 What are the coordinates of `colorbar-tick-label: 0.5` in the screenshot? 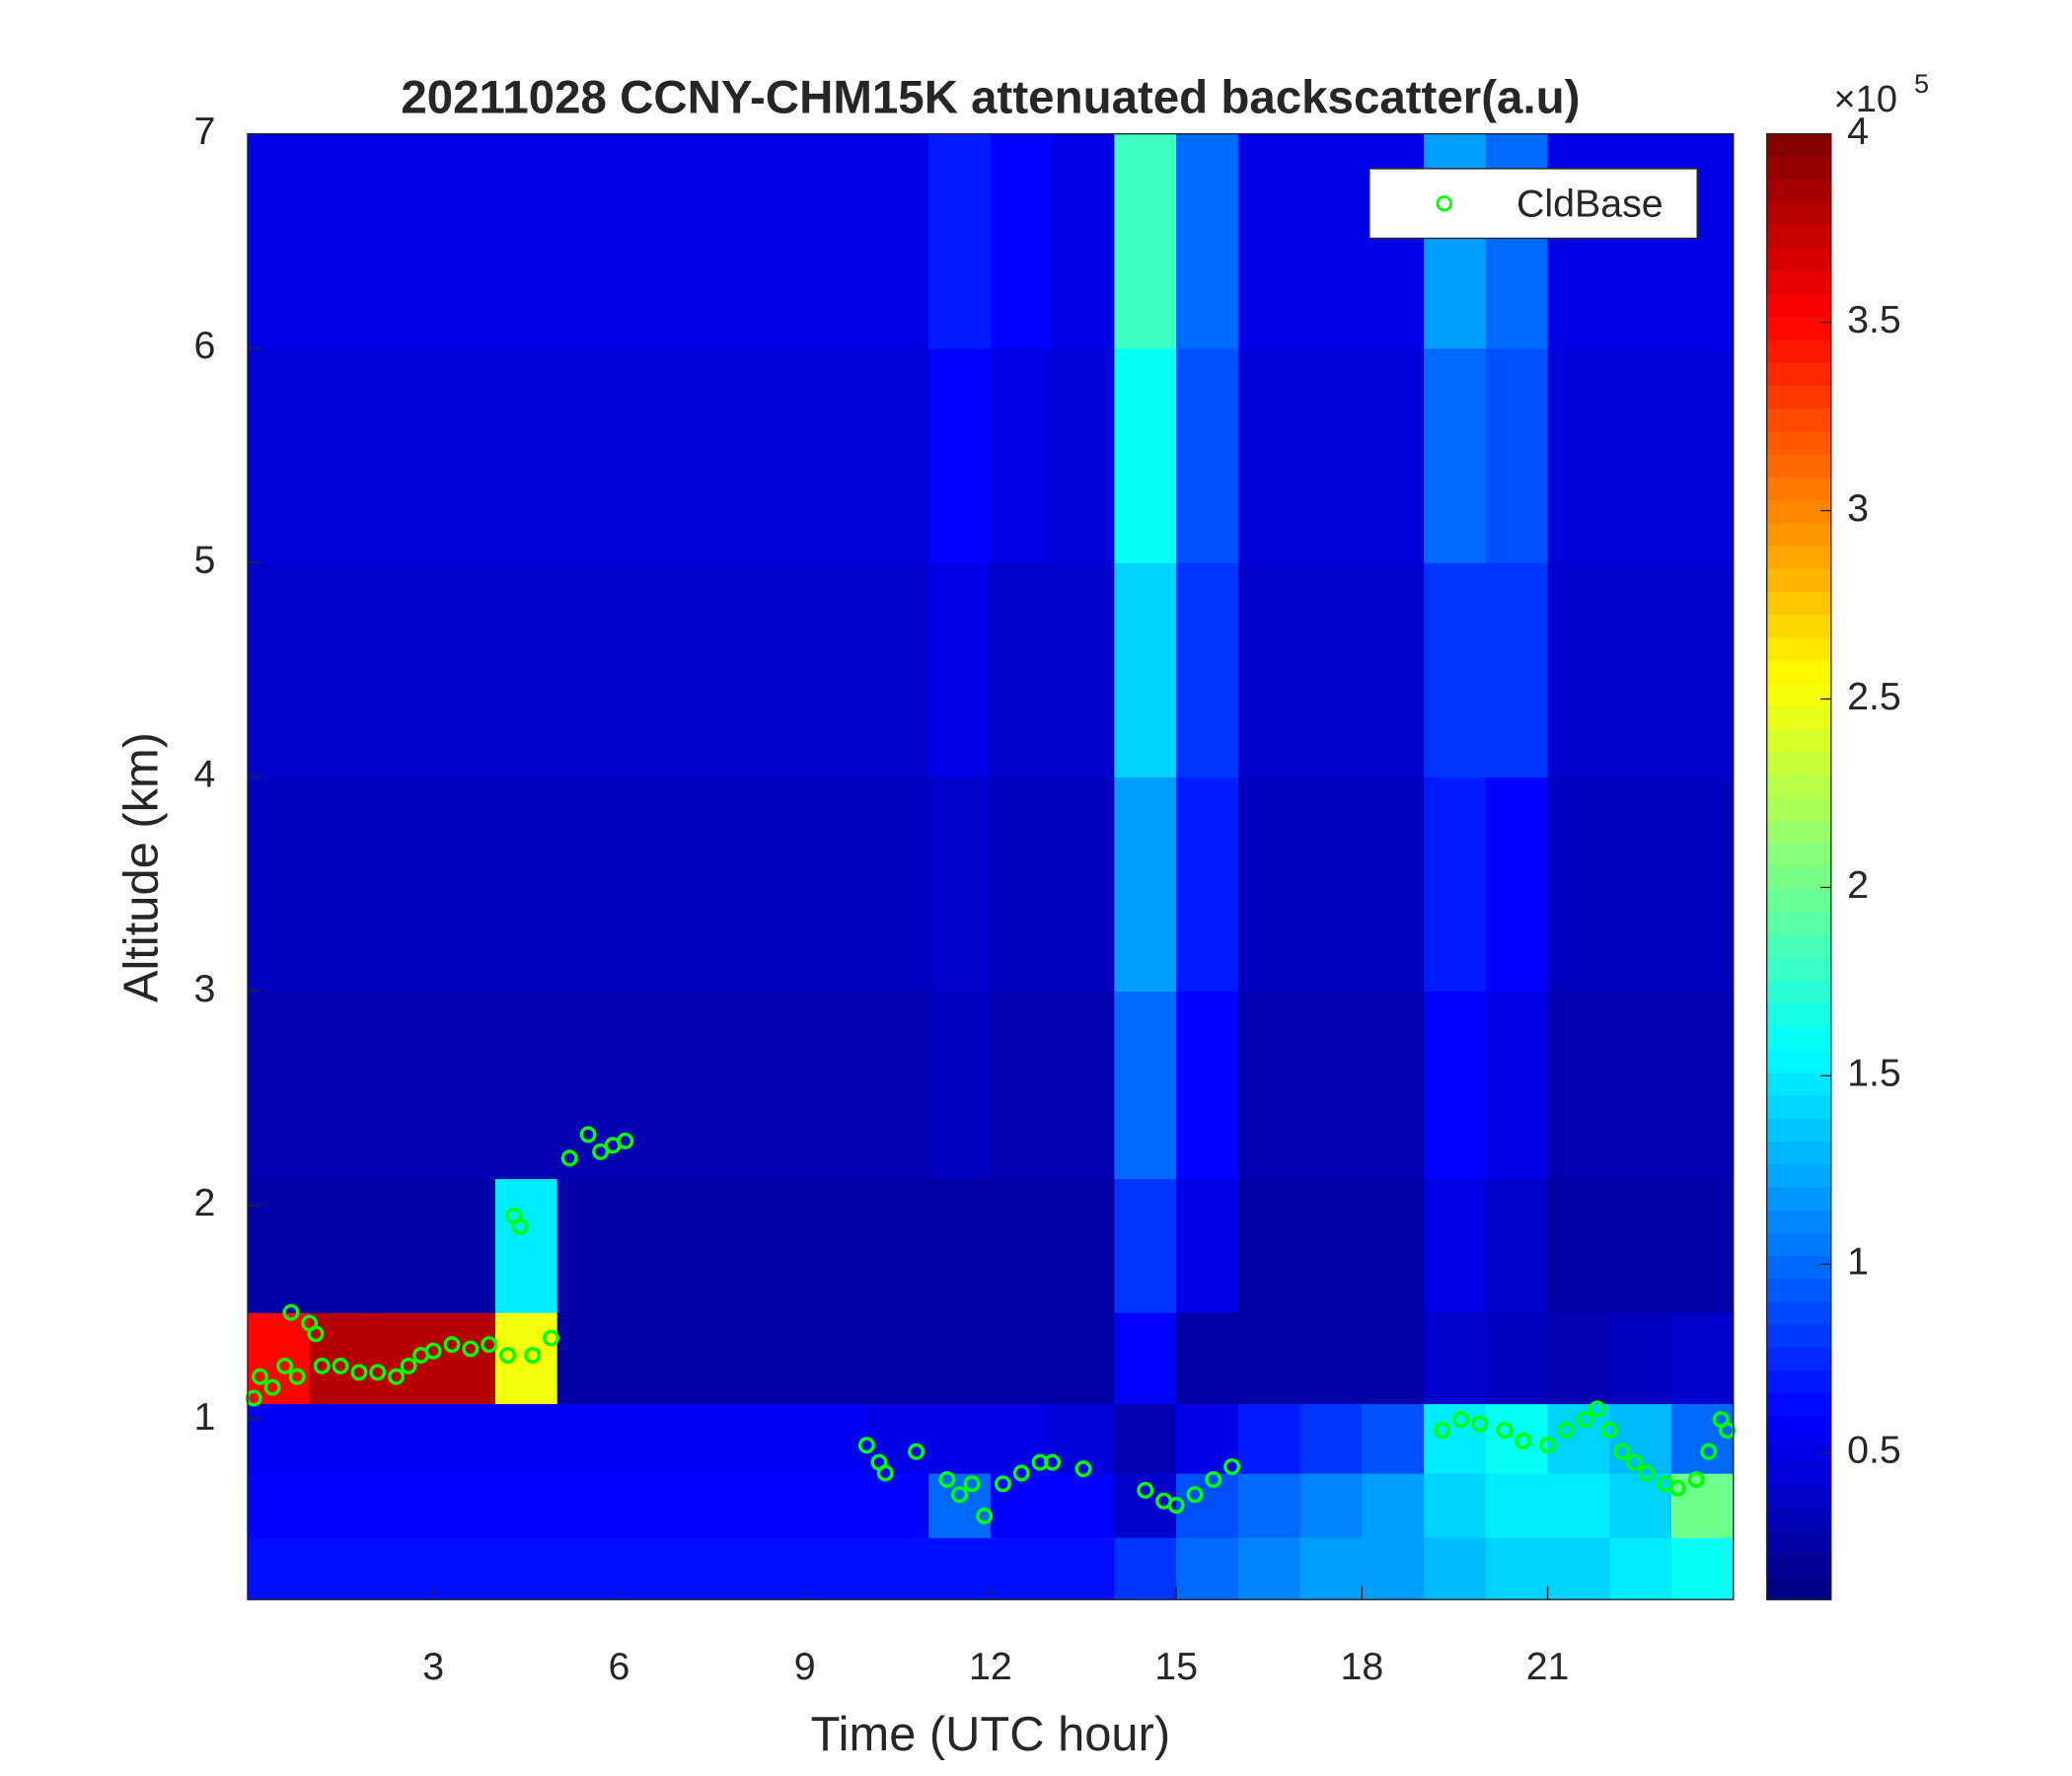 It's located at (1874, 1451).